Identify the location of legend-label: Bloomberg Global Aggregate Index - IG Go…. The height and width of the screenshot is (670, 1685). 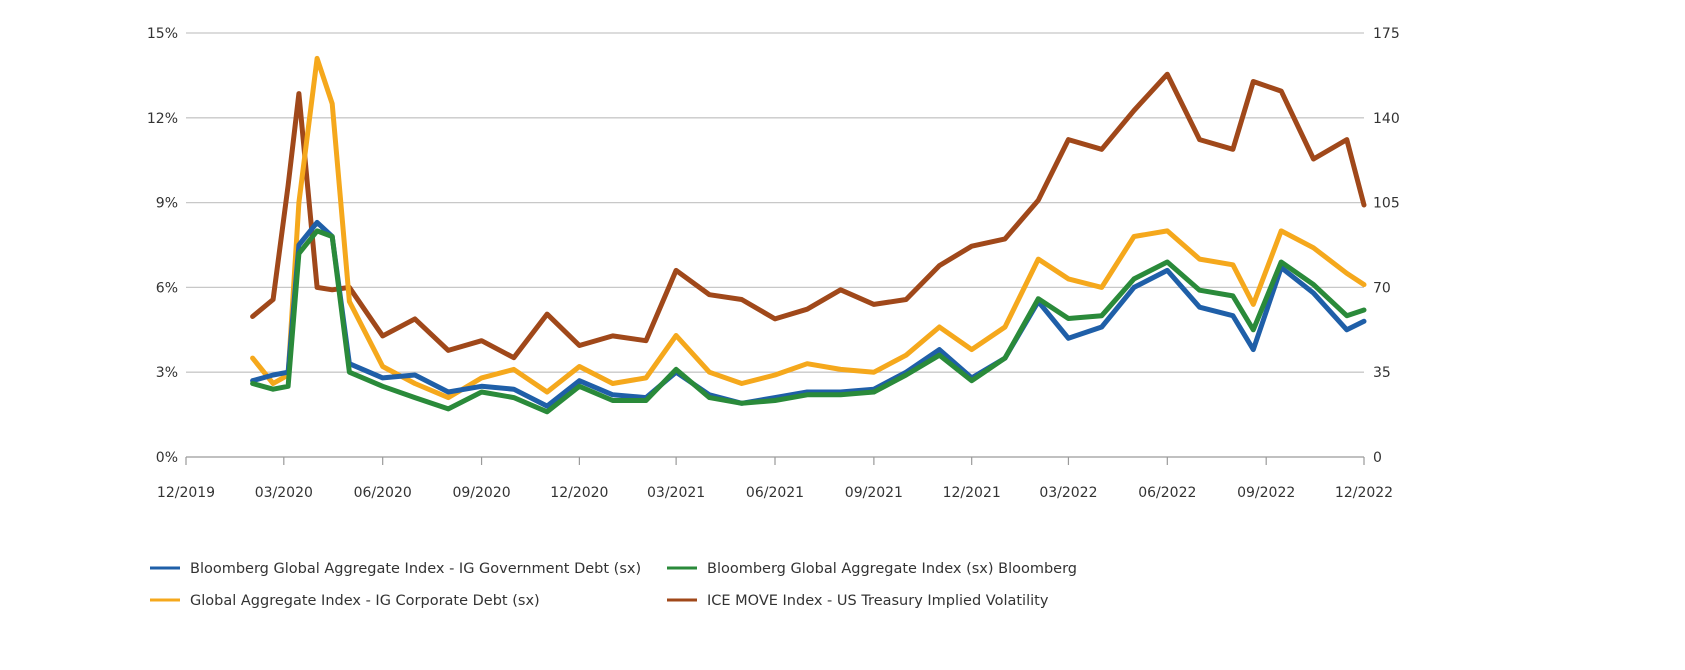
(415, 569).